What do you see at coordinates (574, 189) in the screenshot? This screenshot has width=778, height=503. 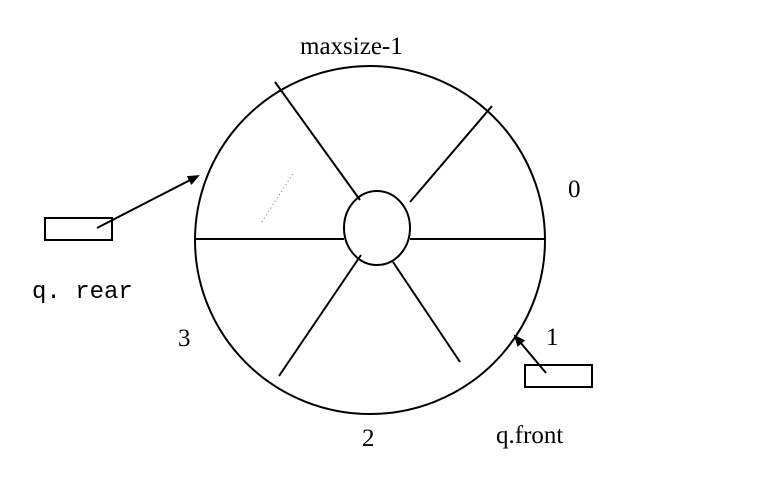 I see `label-slot-0: 0` at bounding box center [574, 189].